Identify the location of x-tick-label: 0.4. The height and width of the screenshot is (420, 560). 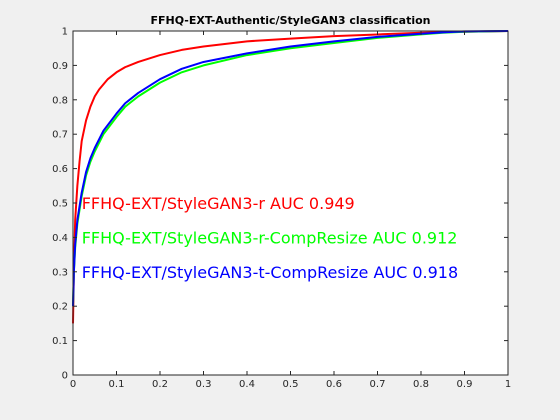
(247, 384).